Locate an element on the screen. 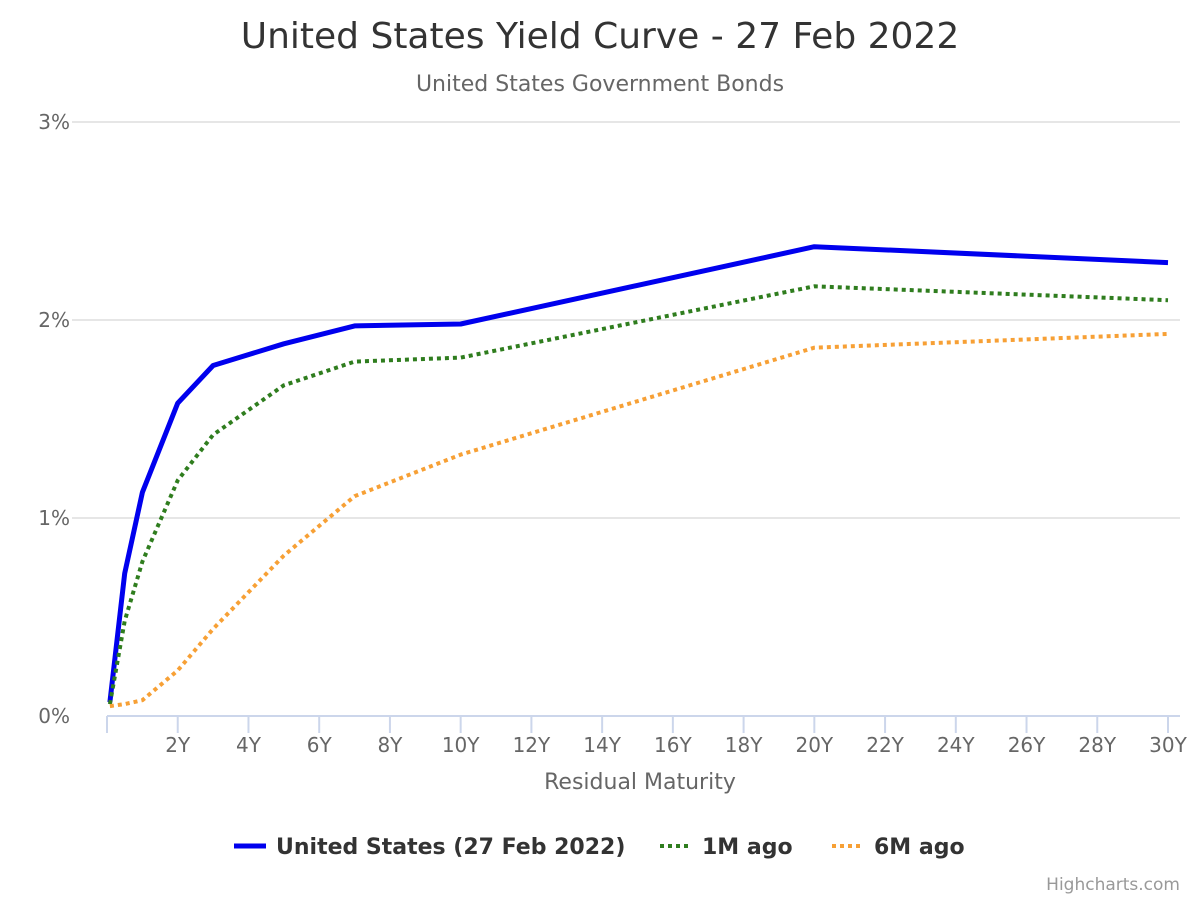  y-tick-label: 3% is located at coordinates (54, 122).